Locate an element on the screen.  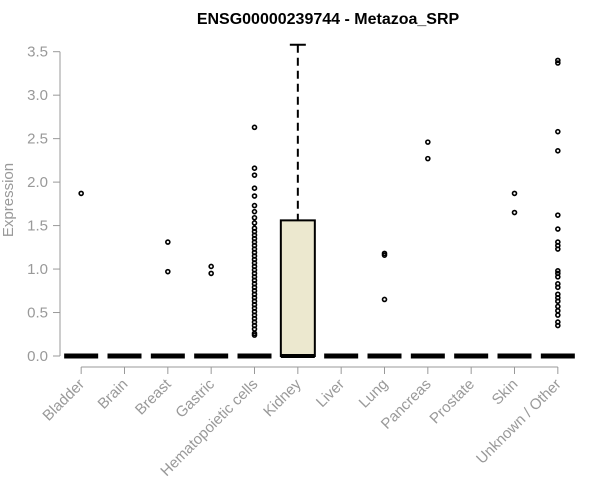
y-tick-label: 1.5 is located at coordinates (37, 226).